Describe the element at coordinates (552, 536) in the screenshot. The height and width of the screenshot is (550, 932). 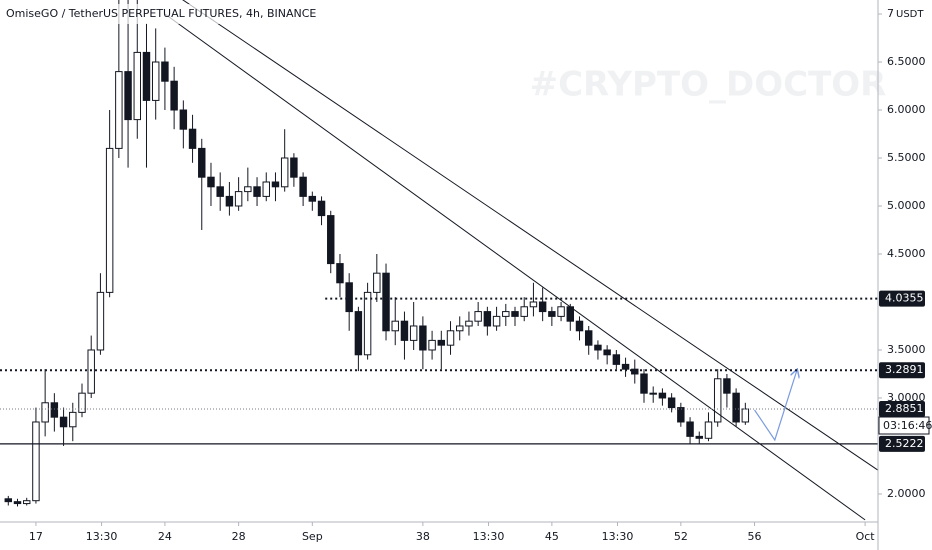
I see `x-tick-label: 45` at that location.